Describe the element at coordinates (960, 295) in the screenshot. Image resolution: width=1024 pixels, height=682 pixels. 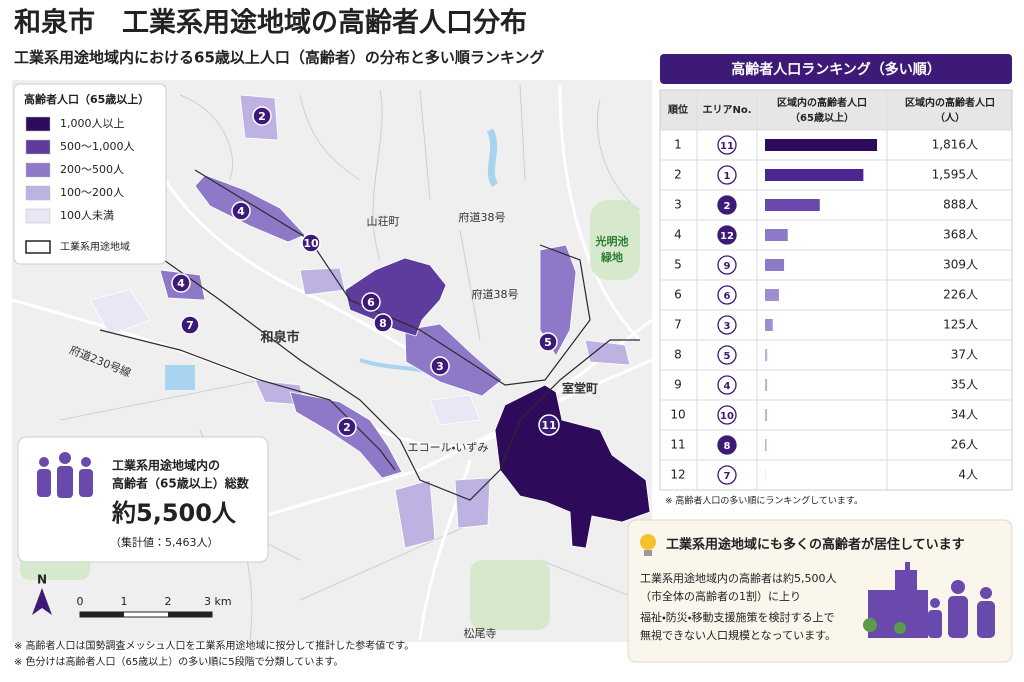
I see `value-label: 226人` at that location.